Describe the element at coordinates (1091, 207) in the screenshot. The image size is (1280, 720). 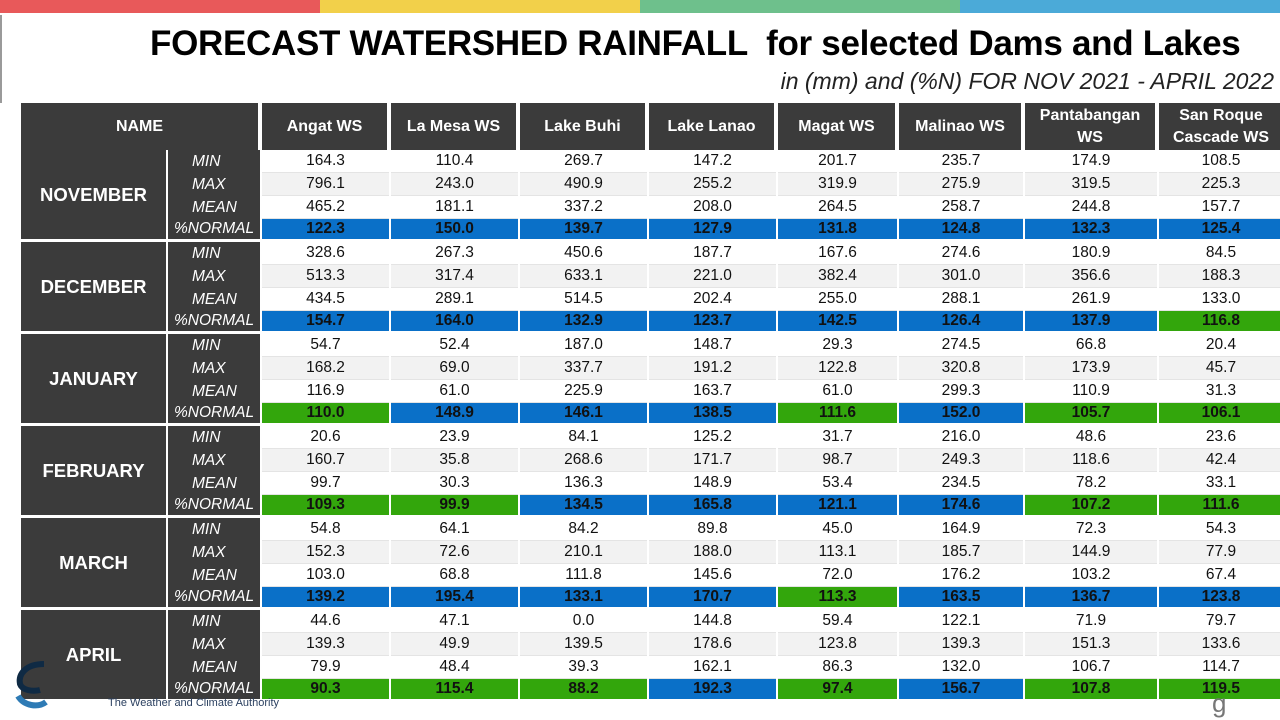
I see `rainfall-value-cell: 244.8` at that location.